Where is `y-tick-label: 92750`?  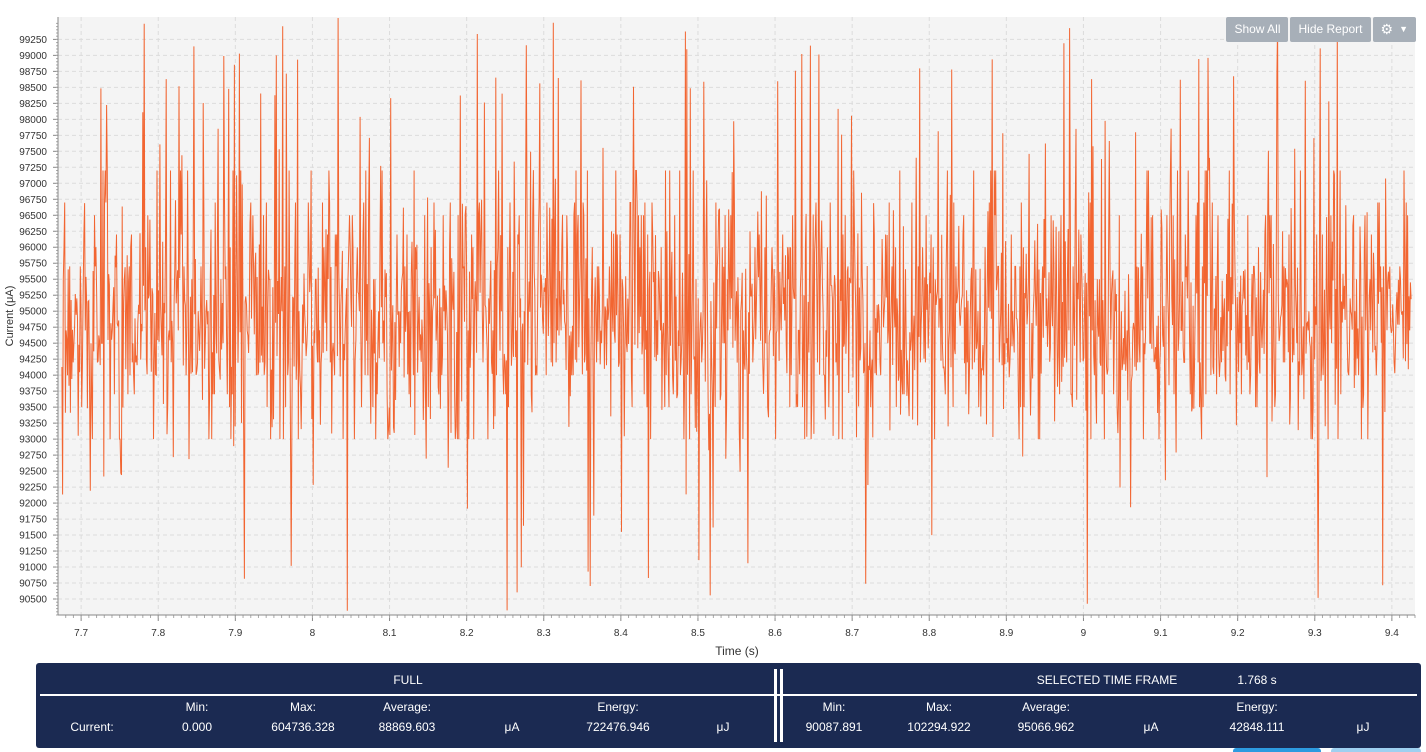 y-tick-label: 92750 is located at coordinates (33, 456).